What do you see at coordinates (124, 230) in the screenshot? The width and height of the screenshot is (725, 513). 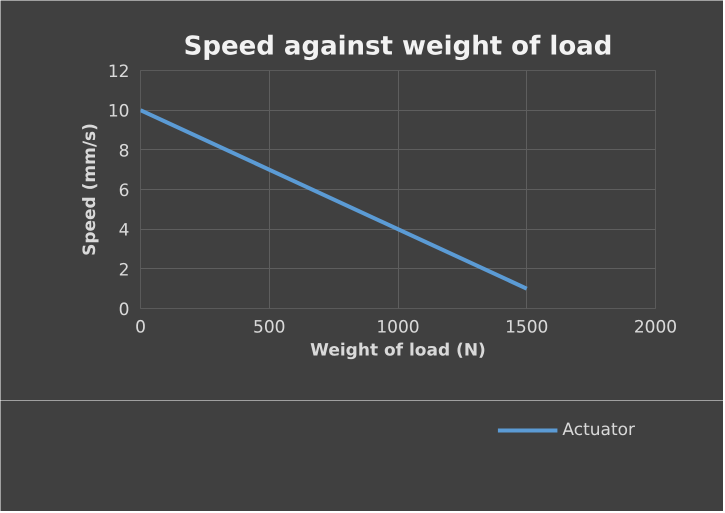 I see `y-tick-label: 4` at bounding box center [124, 230].